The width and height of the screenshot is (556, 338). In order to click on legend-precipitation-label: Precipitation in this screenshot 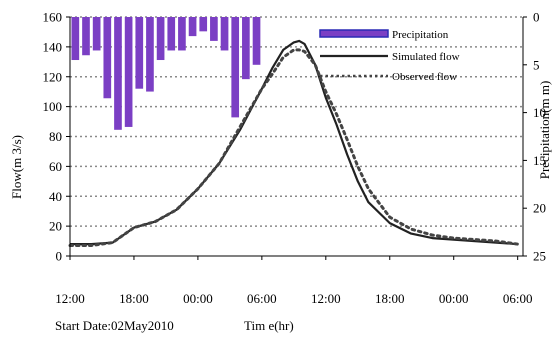, I will do `click(420, 35)`.